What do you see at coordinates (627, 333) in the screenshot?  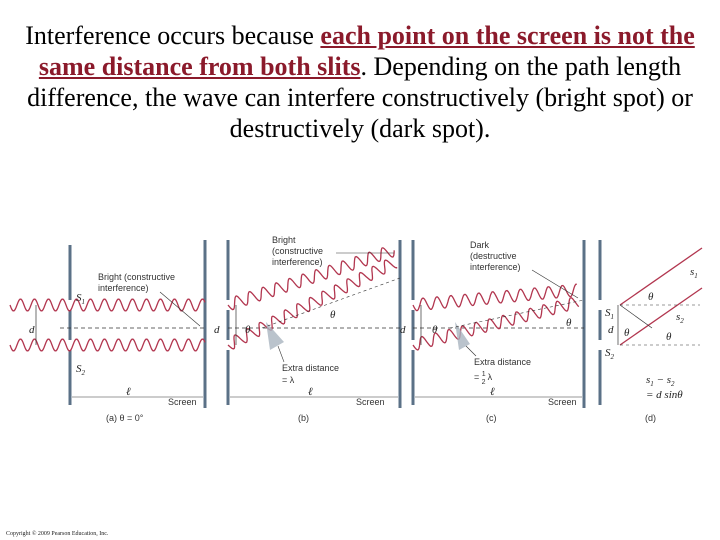 I see `theta-inner-d: θ` at bounding box center [627, 333].